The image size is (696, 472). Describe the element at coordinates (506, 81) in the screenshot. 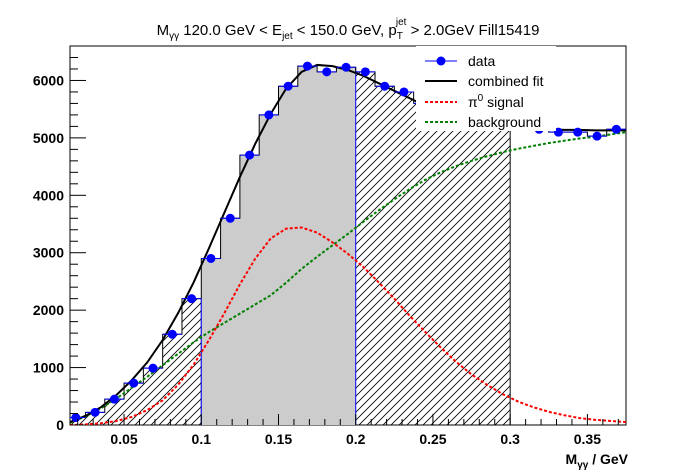

I see `legend-combined-fit-label: combined fit` at that location.